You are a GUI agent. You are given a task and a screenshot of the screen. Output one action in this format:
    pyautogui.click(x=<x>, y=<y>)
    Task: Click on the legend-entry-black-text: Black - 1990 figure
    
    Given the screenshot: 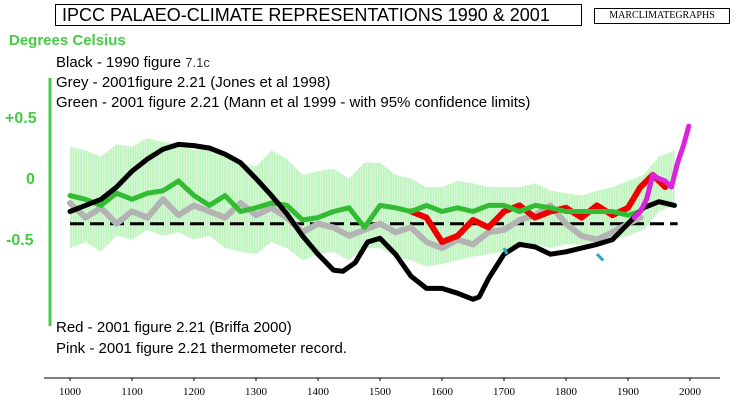 What is the action you would take?
    pyautogui.click(x=119, y=62)
    